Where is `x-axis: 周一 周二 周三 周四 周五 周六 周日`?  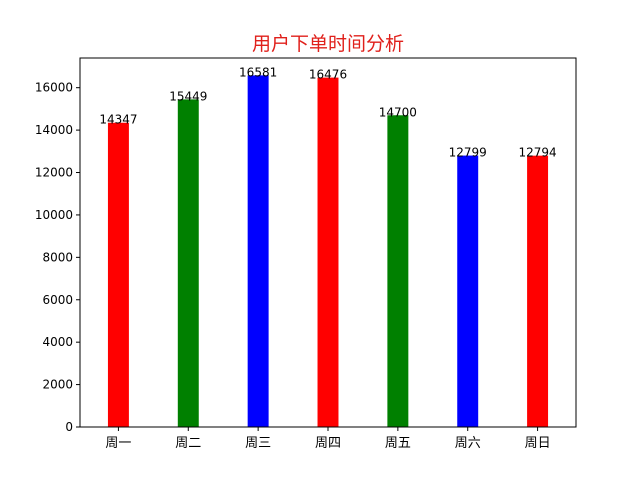 x-axis: 周一 周二 周三 周四 周五 周六 周日 is located at coordinates (328, 439).